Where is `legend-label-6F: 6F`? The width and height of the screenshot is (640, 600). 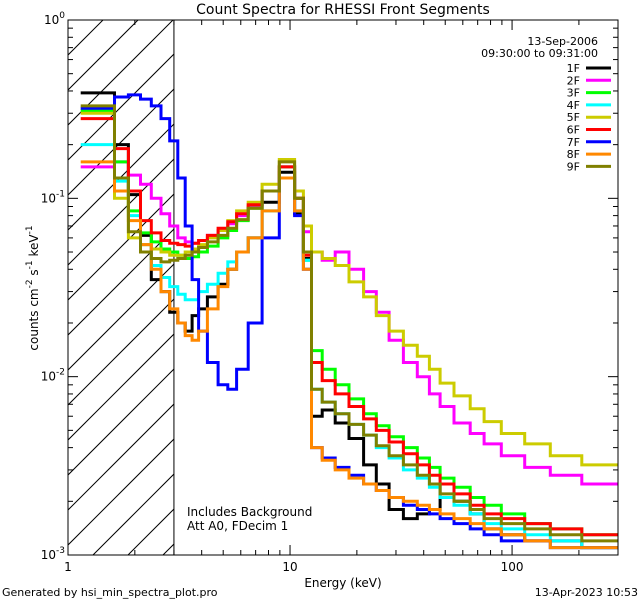
legend-label-6F: 6F is located at coordinates (573, 130).